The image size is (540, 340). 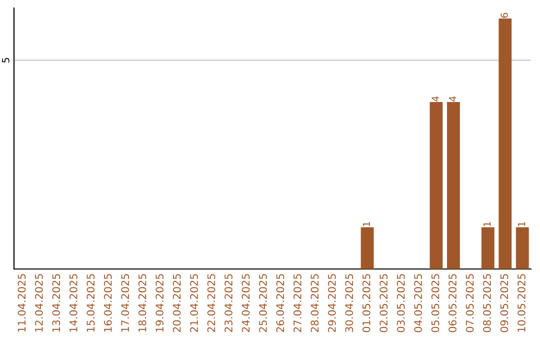 I want to click on x-tick-label: 12.04.2025, so click(x=38, y=303).